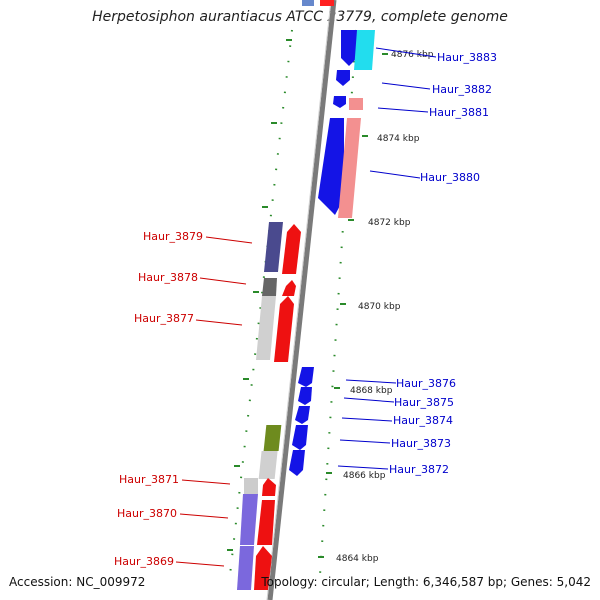  Describe the element at coordinates (269, 406) in the screenshot. I see `left-strand-genes` at that location.